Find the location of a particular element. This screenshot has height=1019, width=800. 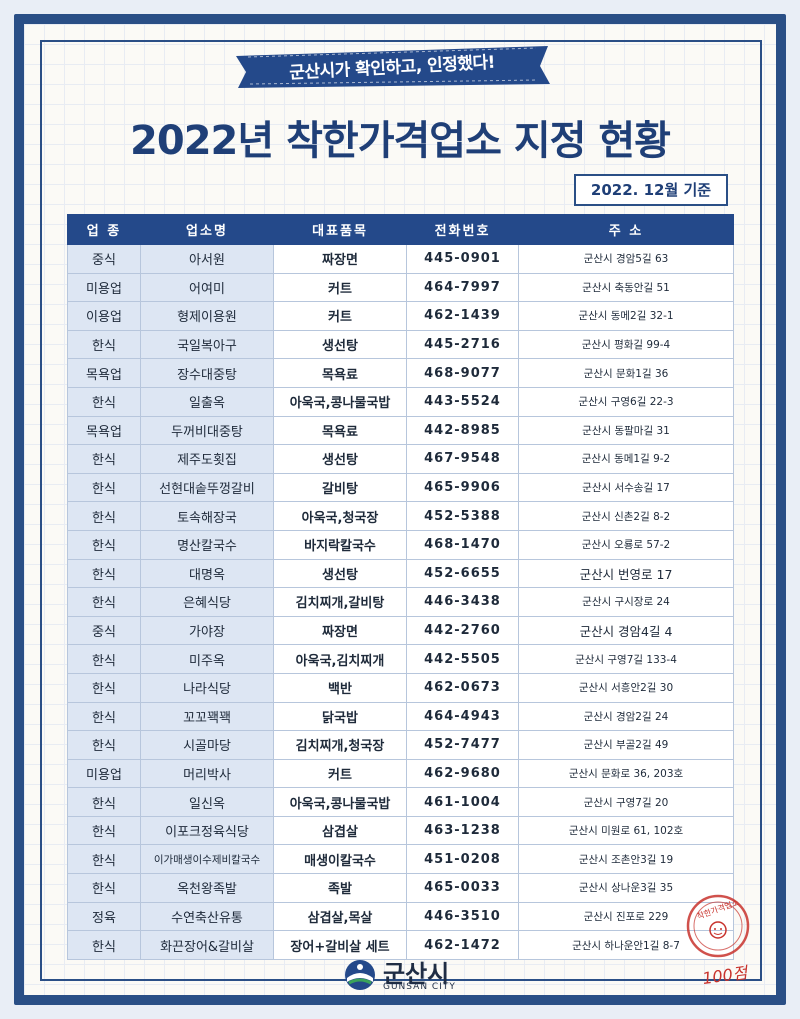

table-row: 목욕업 장수대중탕 목욕료 468-9077 군산시 문화1길 36 is located at coordinates (400, 373).